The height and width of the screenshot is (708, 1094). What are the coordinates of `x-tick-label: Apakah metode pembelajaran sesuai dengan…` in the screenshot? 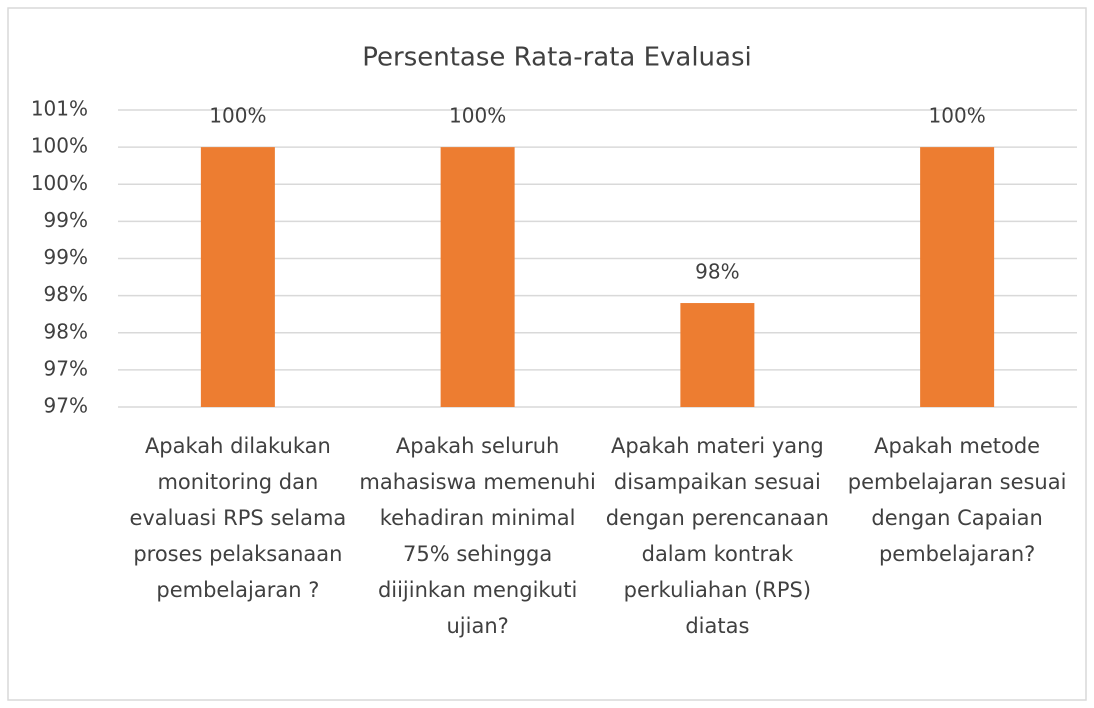 It's located at (957, 500).